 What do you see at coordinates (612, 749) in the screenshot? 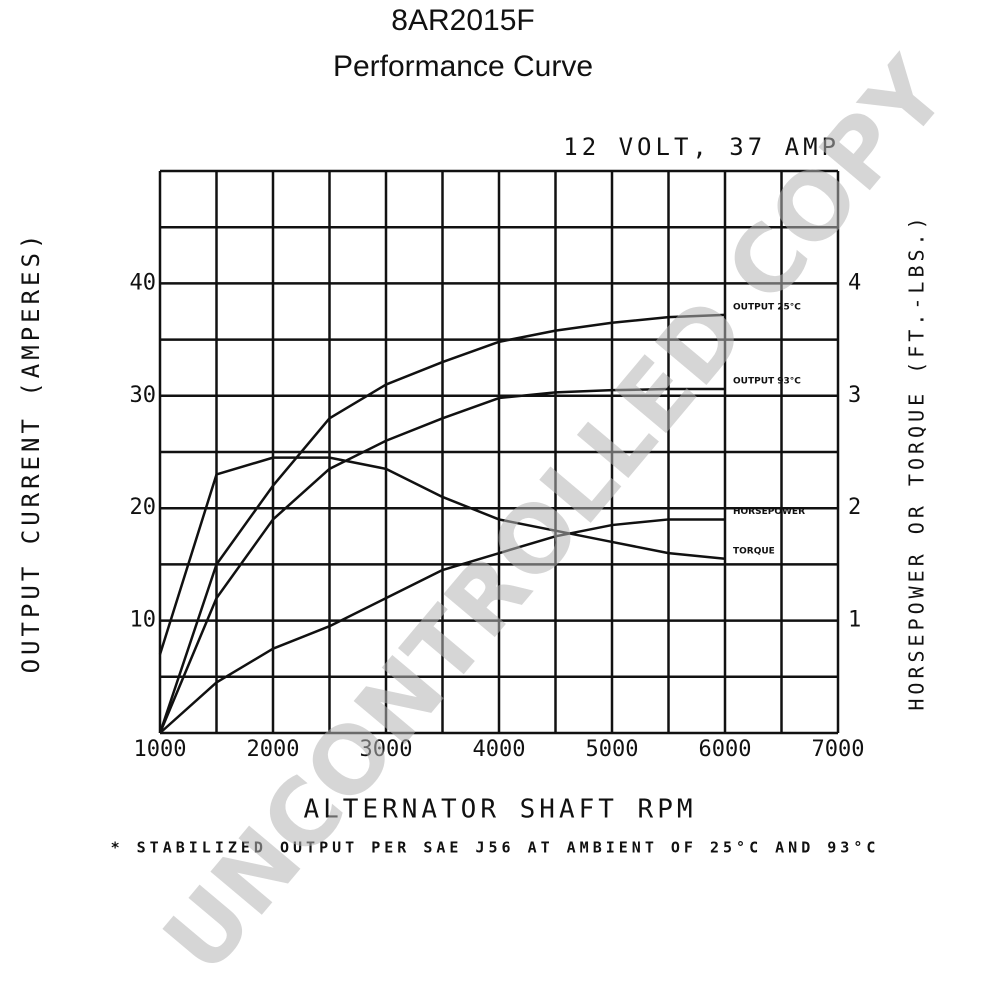
I see `x-tick-label: 5000` at bounding box center [612, 749].